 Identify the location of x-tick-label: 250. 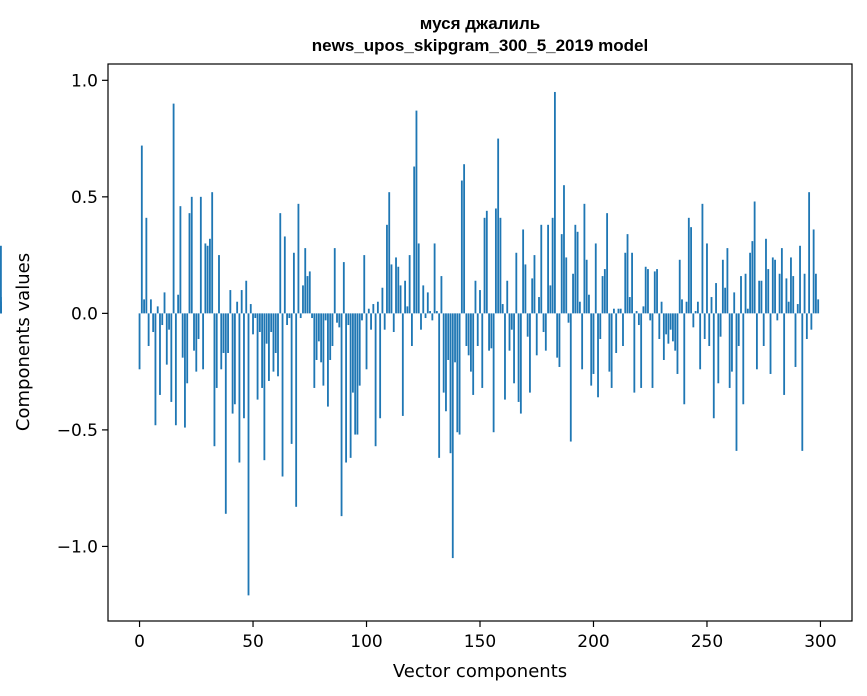
(707, 642).